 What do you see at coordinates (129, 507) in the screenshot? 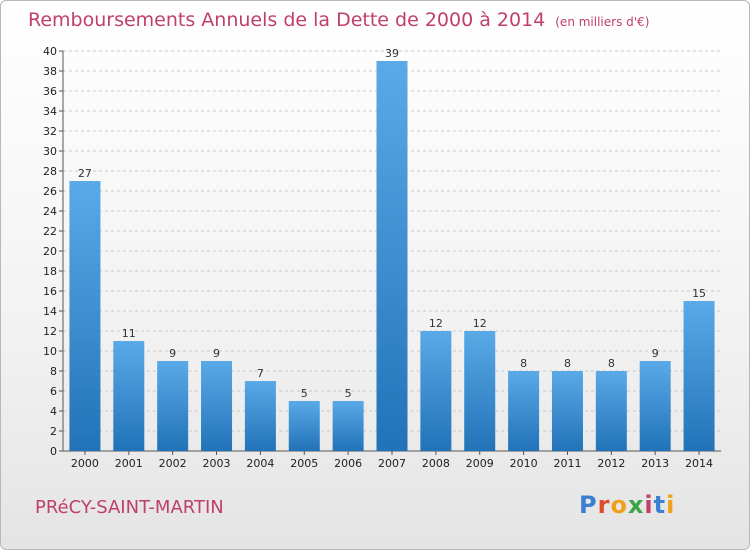
I see `commune-name: PRéCY-SAINT-MARTIN` at bounding box center [129, 507].